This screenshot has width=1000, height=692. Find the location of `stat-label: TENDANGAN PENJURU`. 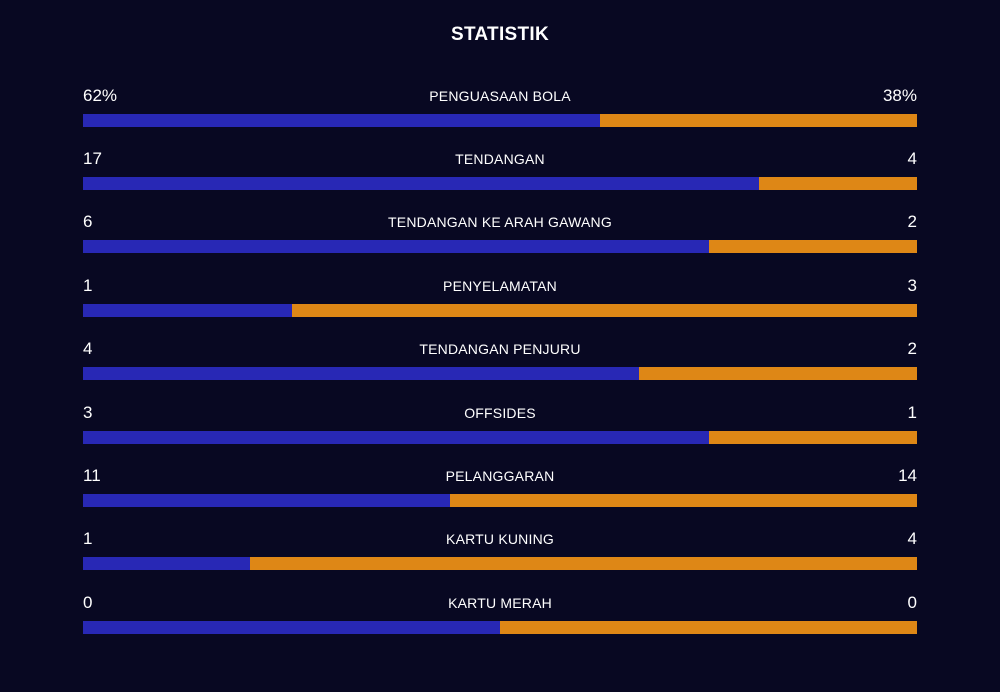

stat-label: TENDANGAN PENJURU is located at coordinates (500, 349).